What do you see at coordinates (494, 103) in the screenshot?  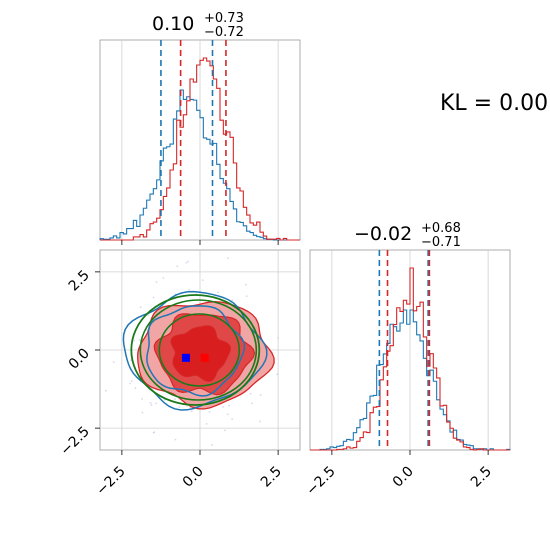 I see `kl-annotation: KL = 0.00` at bounding box center [494, 103].